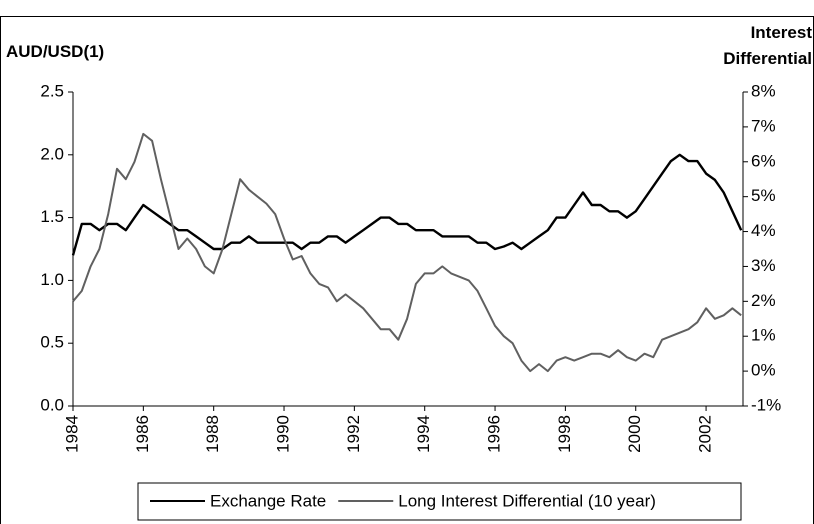  Describe the element at coordinates (423, 434) in the screenshot. I see `x-tick-label: 1994` at that location.